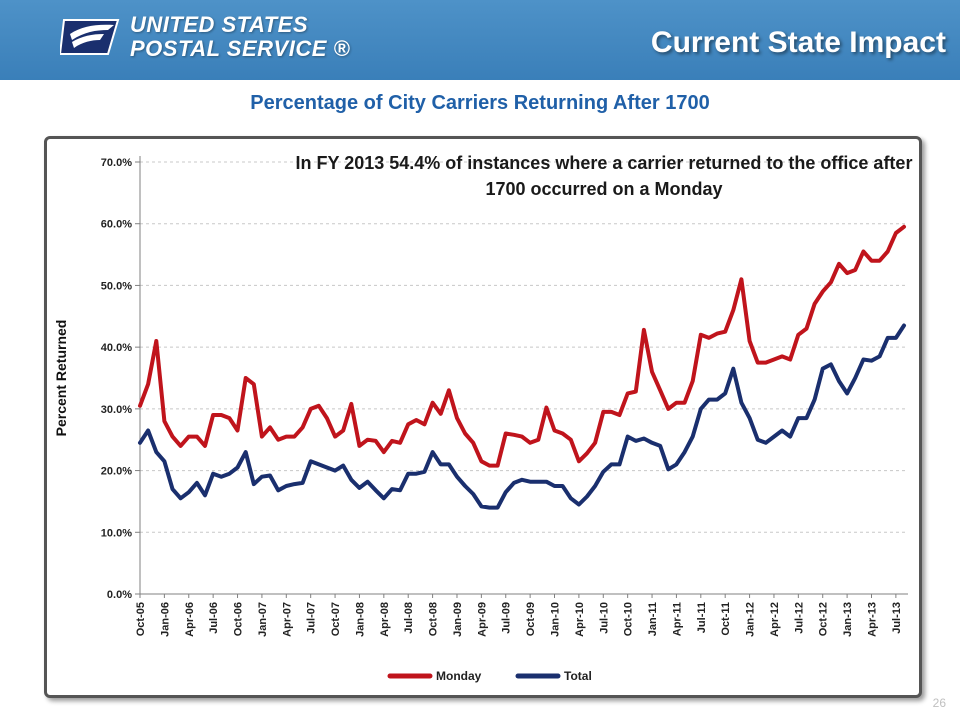  I want to click on x-tick-label: Jan-10, so click(556, 619).